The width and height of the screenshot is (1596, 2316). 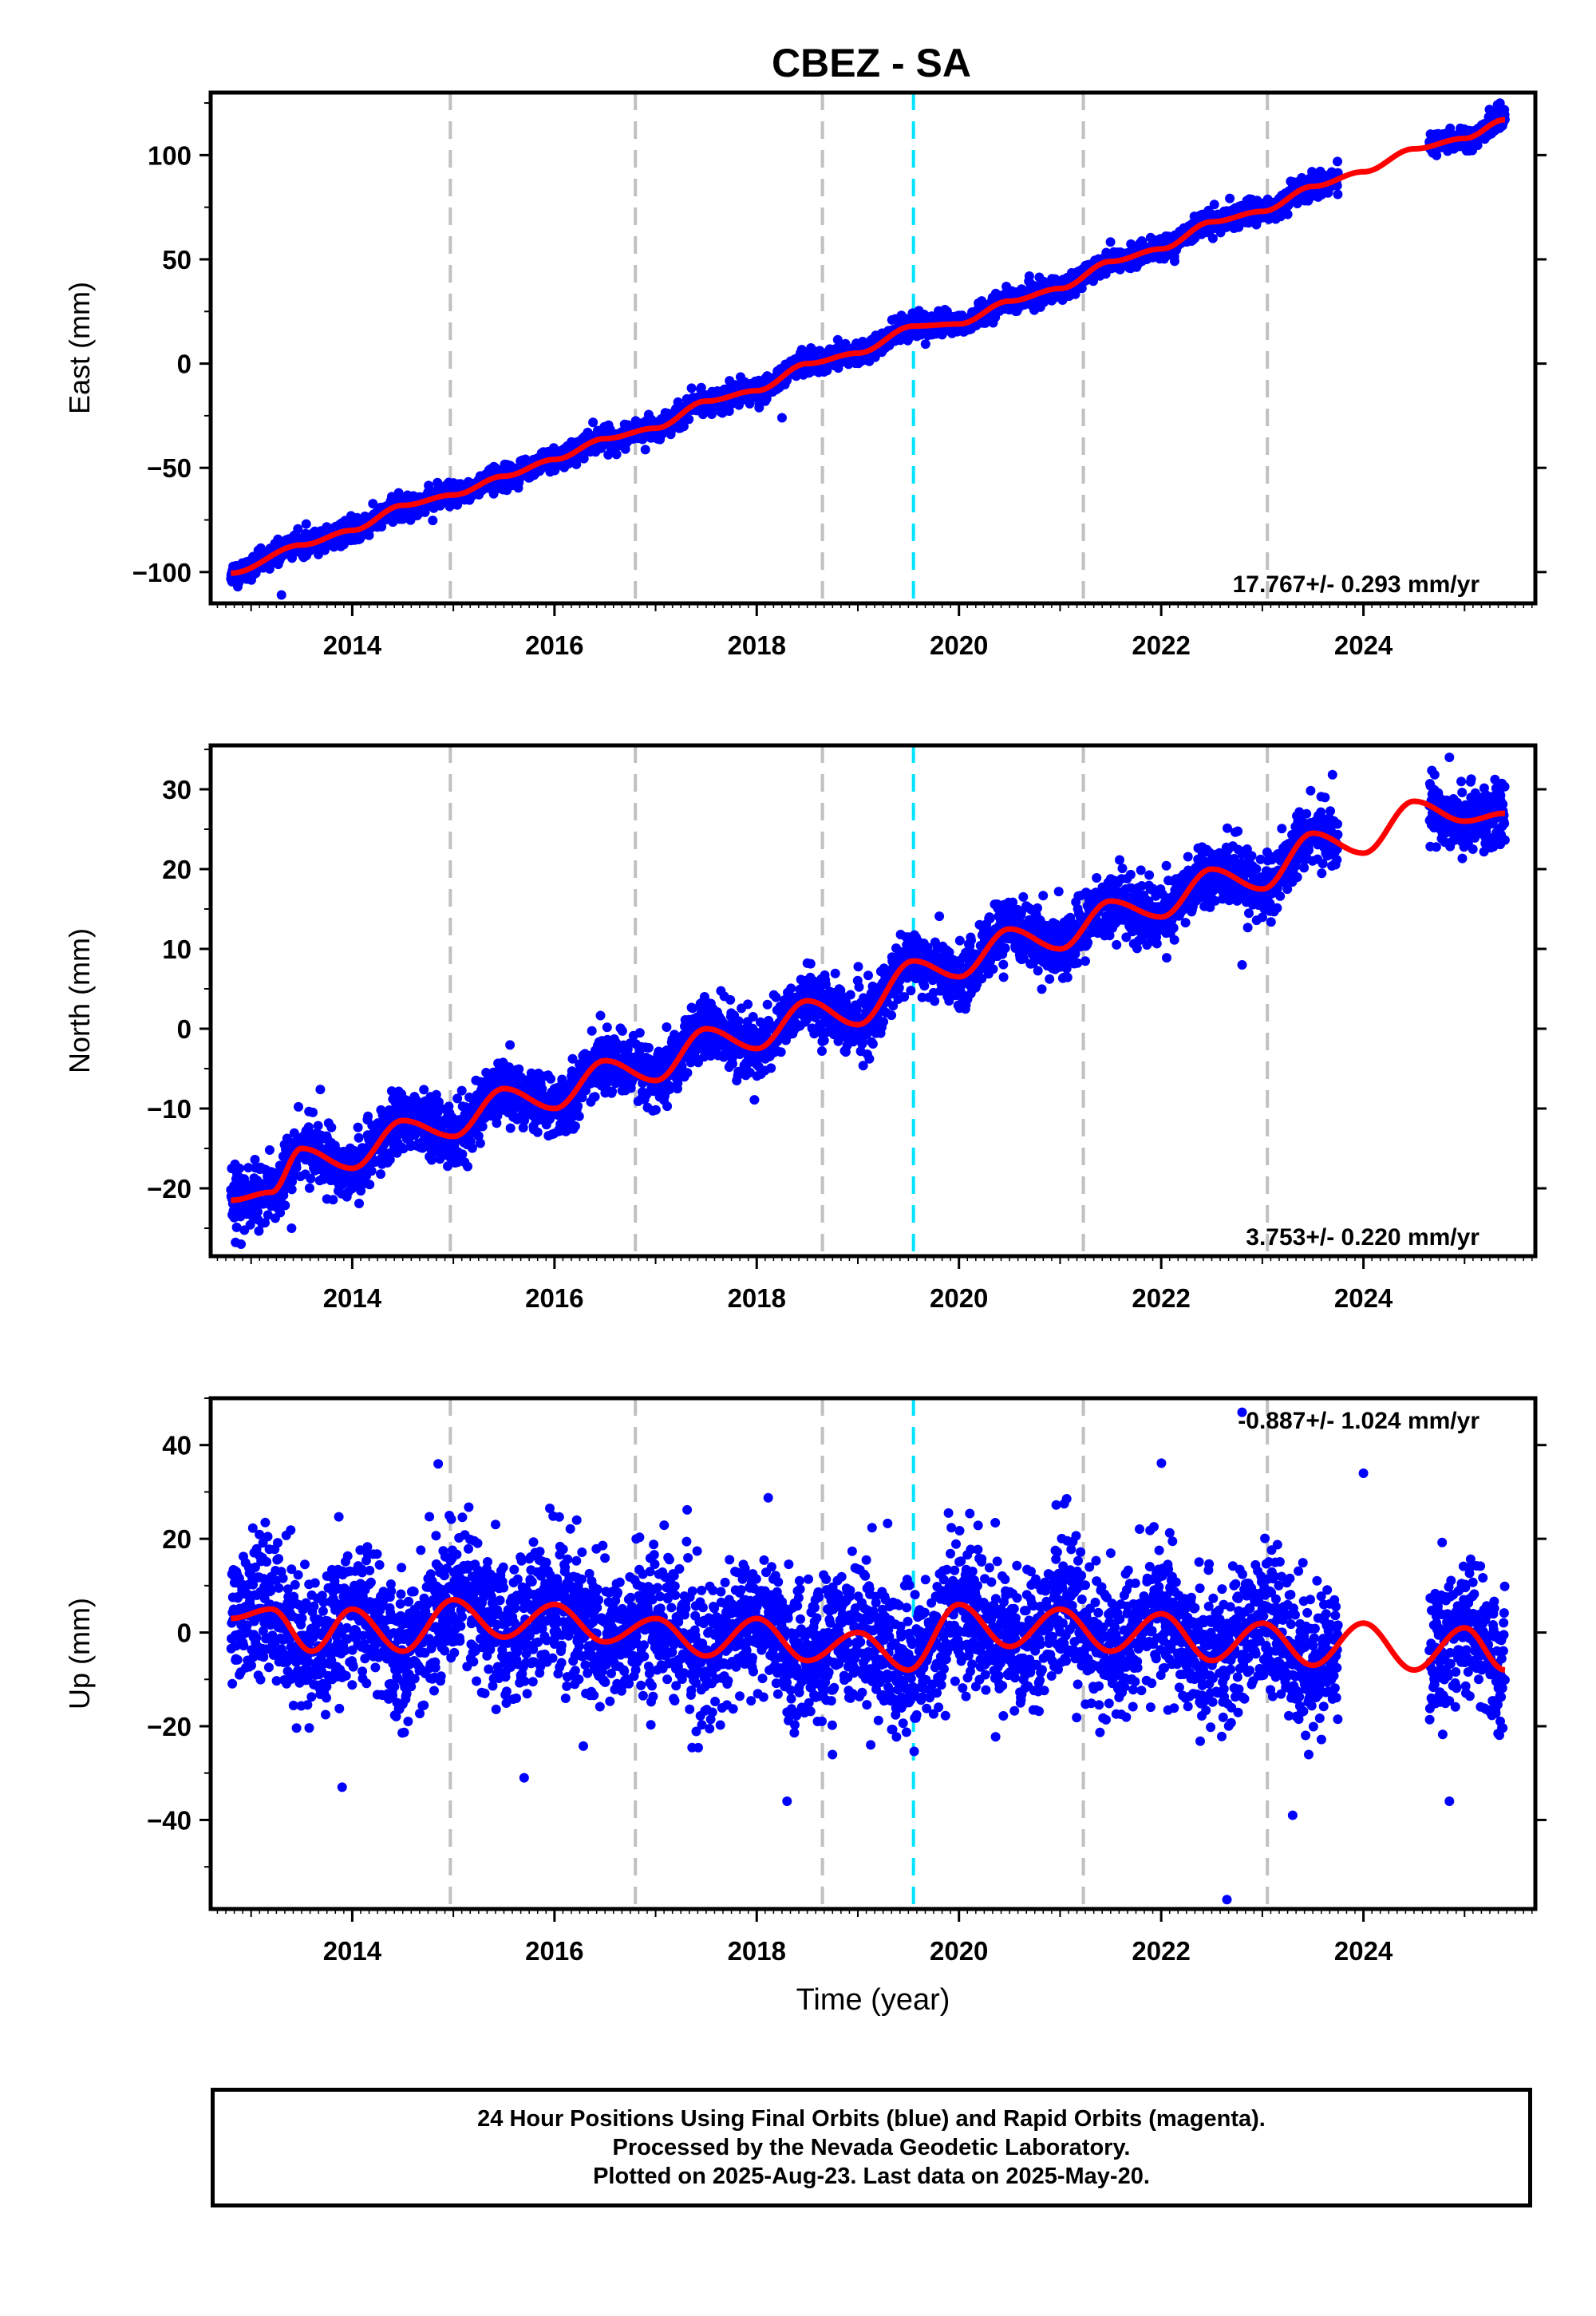 I want to click on x-tick-label: 2020, so click(x=959, y=645).